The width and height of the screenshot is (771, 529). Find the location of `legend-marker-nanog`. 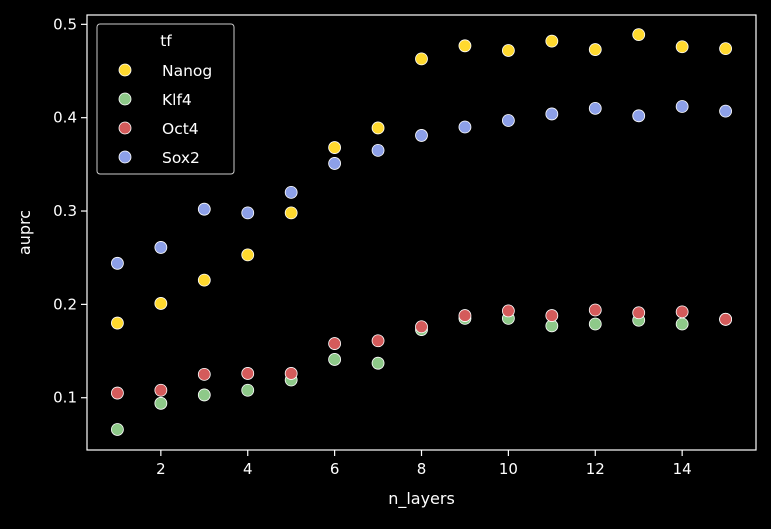

legend-marker-nanog is located at coordinates (125, 70).